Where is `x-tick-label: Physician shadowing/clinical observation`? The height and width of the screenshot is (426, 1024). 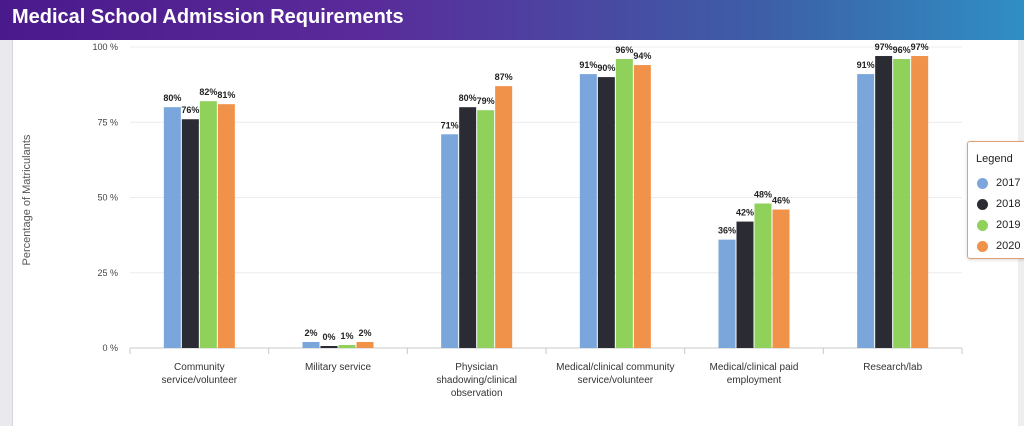 x-tick-label: Physician shadowing/clinical observation is located at coordinates (476, 380).